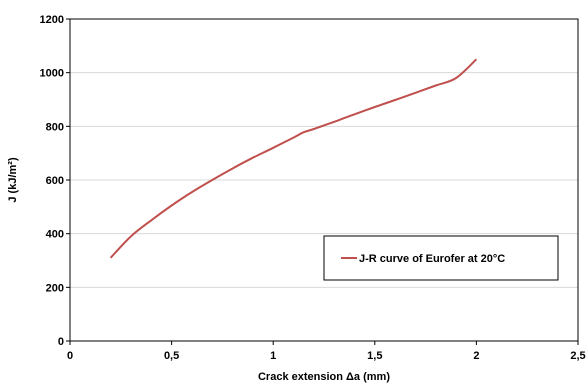 This screenshot has height=383, width=588. What do you see at coordinates (61, 342) in the screenshot?
I see `y-tick-label: 0` at bounding box center [61, 342].